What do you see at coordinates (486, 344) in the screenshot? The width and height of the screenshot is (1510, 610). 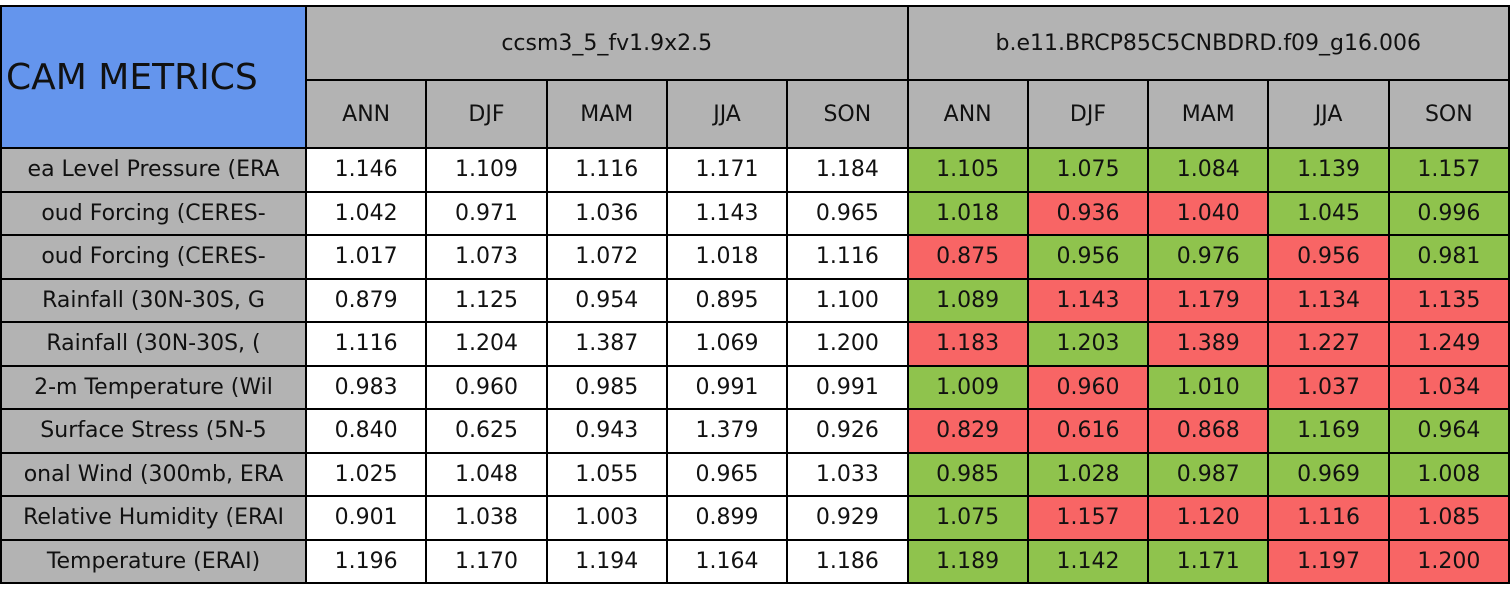 I see `metric-value: 1.204` at bounding box center [486, 344].